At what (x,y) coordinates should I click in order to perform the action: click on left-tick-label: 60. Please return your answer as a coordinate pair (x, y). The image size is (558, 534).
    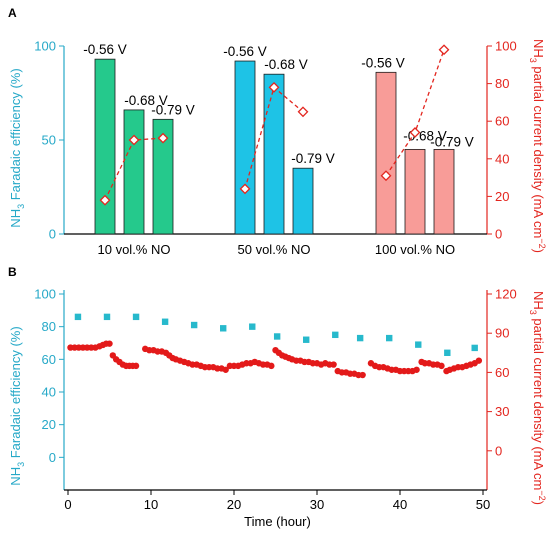
    Looking at the image, I should click on (49, 359).